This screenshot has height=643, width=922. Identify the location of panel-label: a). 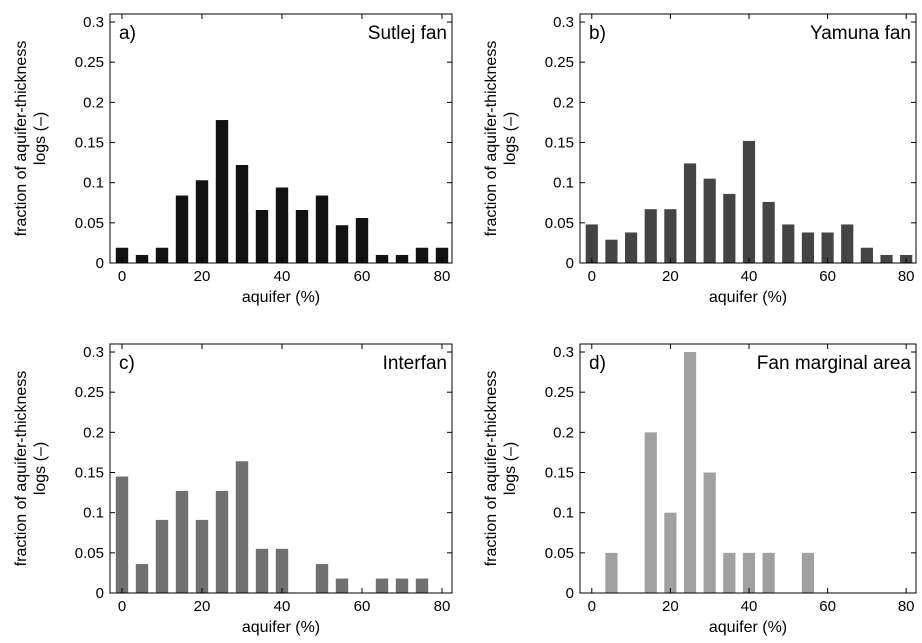
(127, 33).